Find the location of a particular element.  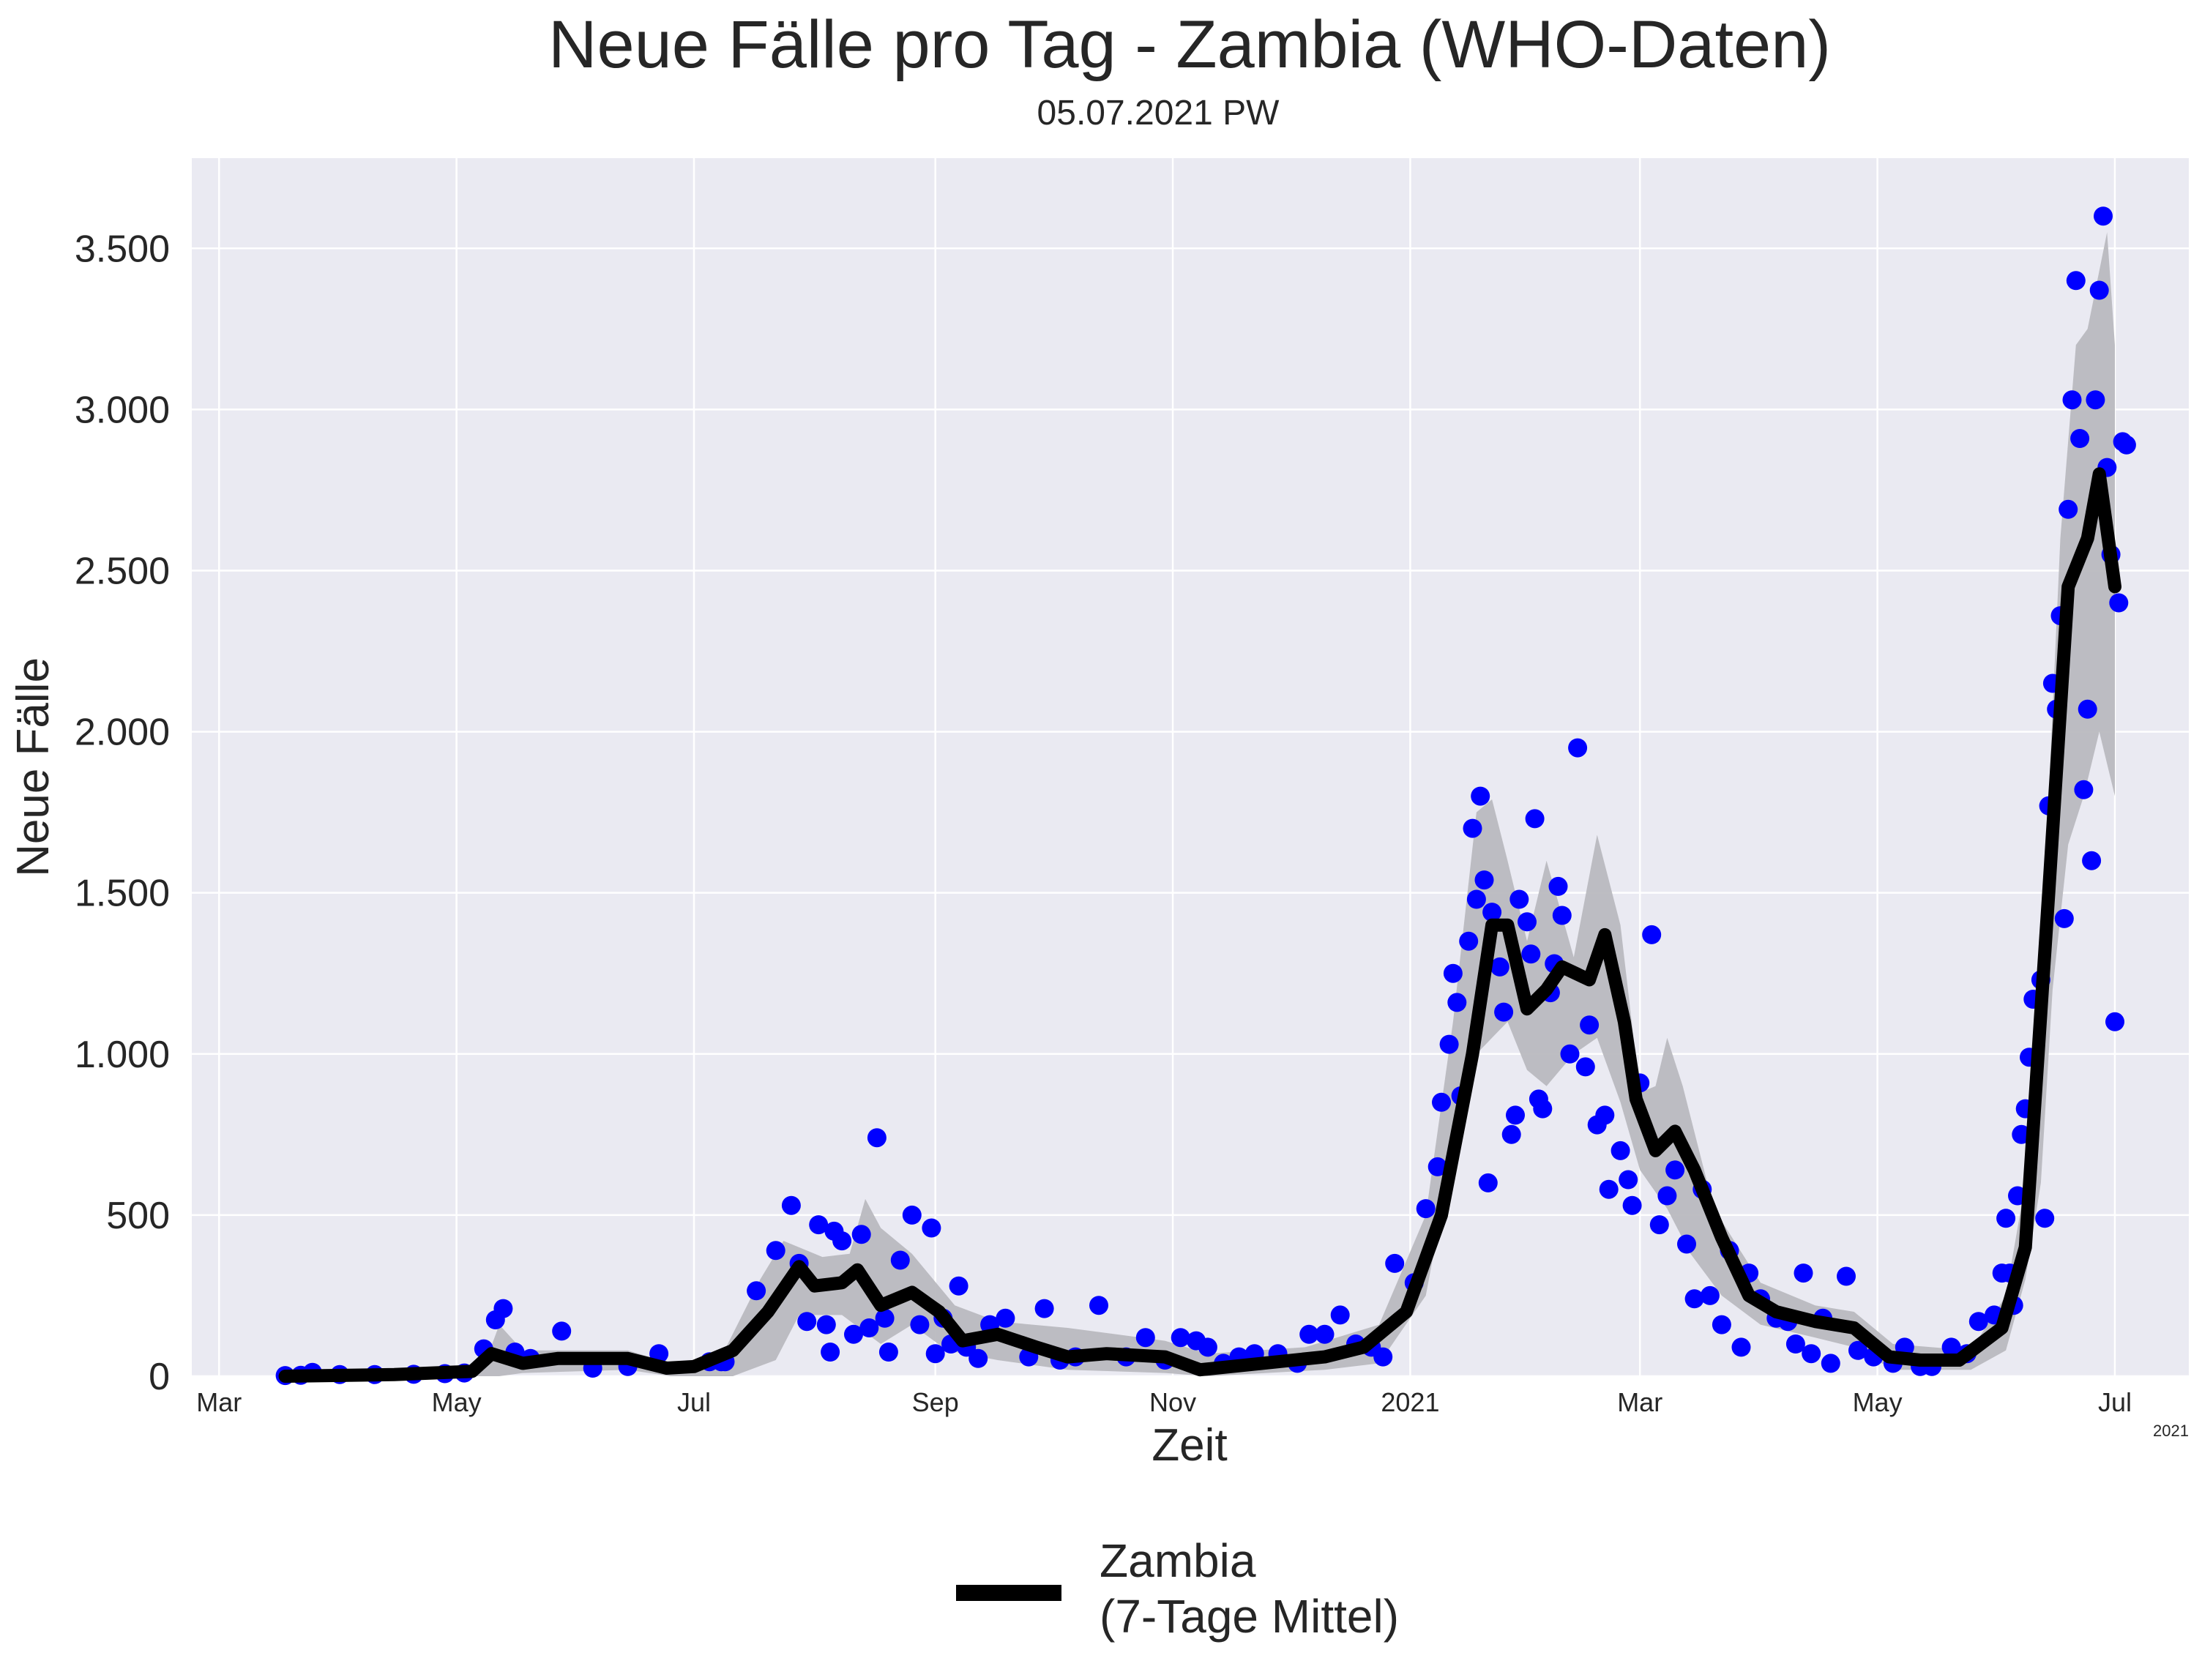

x-axis-offset-label: 2021 is located at coordinates (2171, 1431).